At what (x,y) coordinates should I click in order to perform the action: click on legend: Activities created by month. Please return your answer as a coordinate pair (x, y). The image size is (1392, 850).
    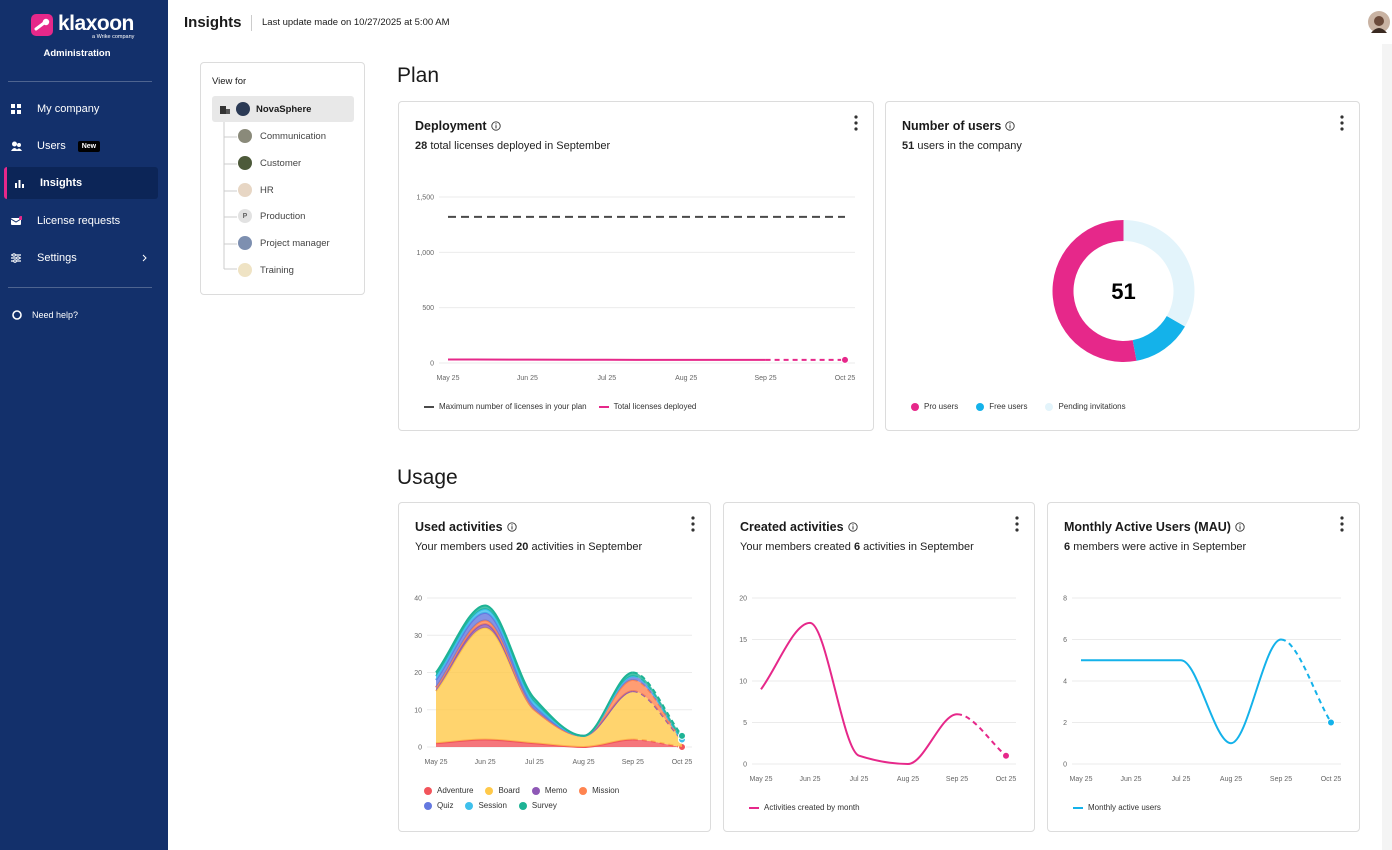
    Looking at the image, I should click on (804, 807).